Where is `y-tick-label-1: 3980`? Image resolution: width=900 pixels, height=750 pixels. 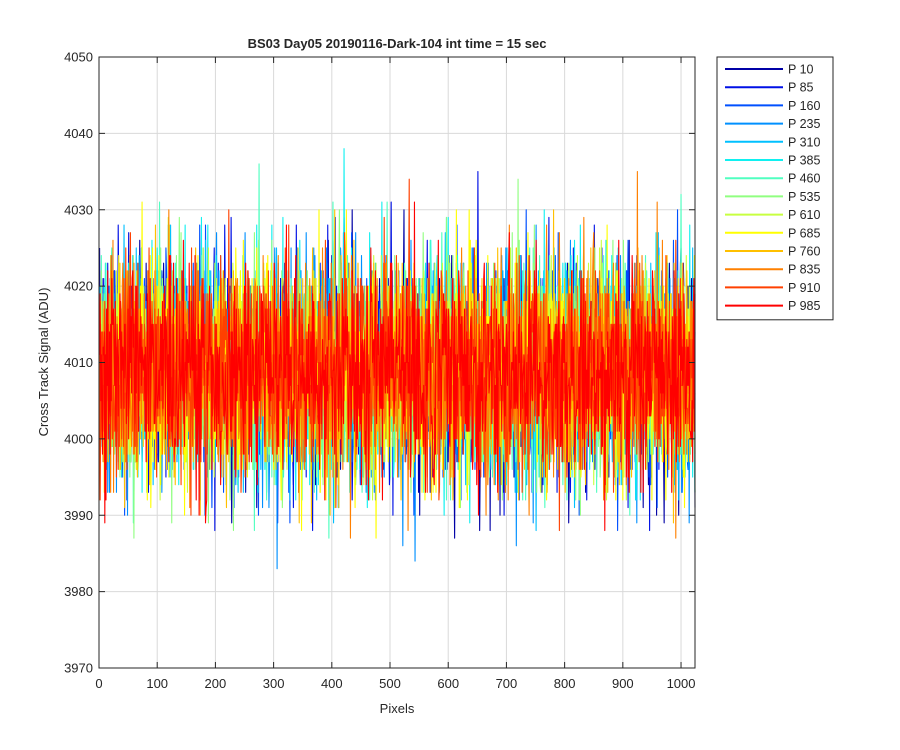 y-tick-label-1: 3980 is located at coordinates (78, 591).